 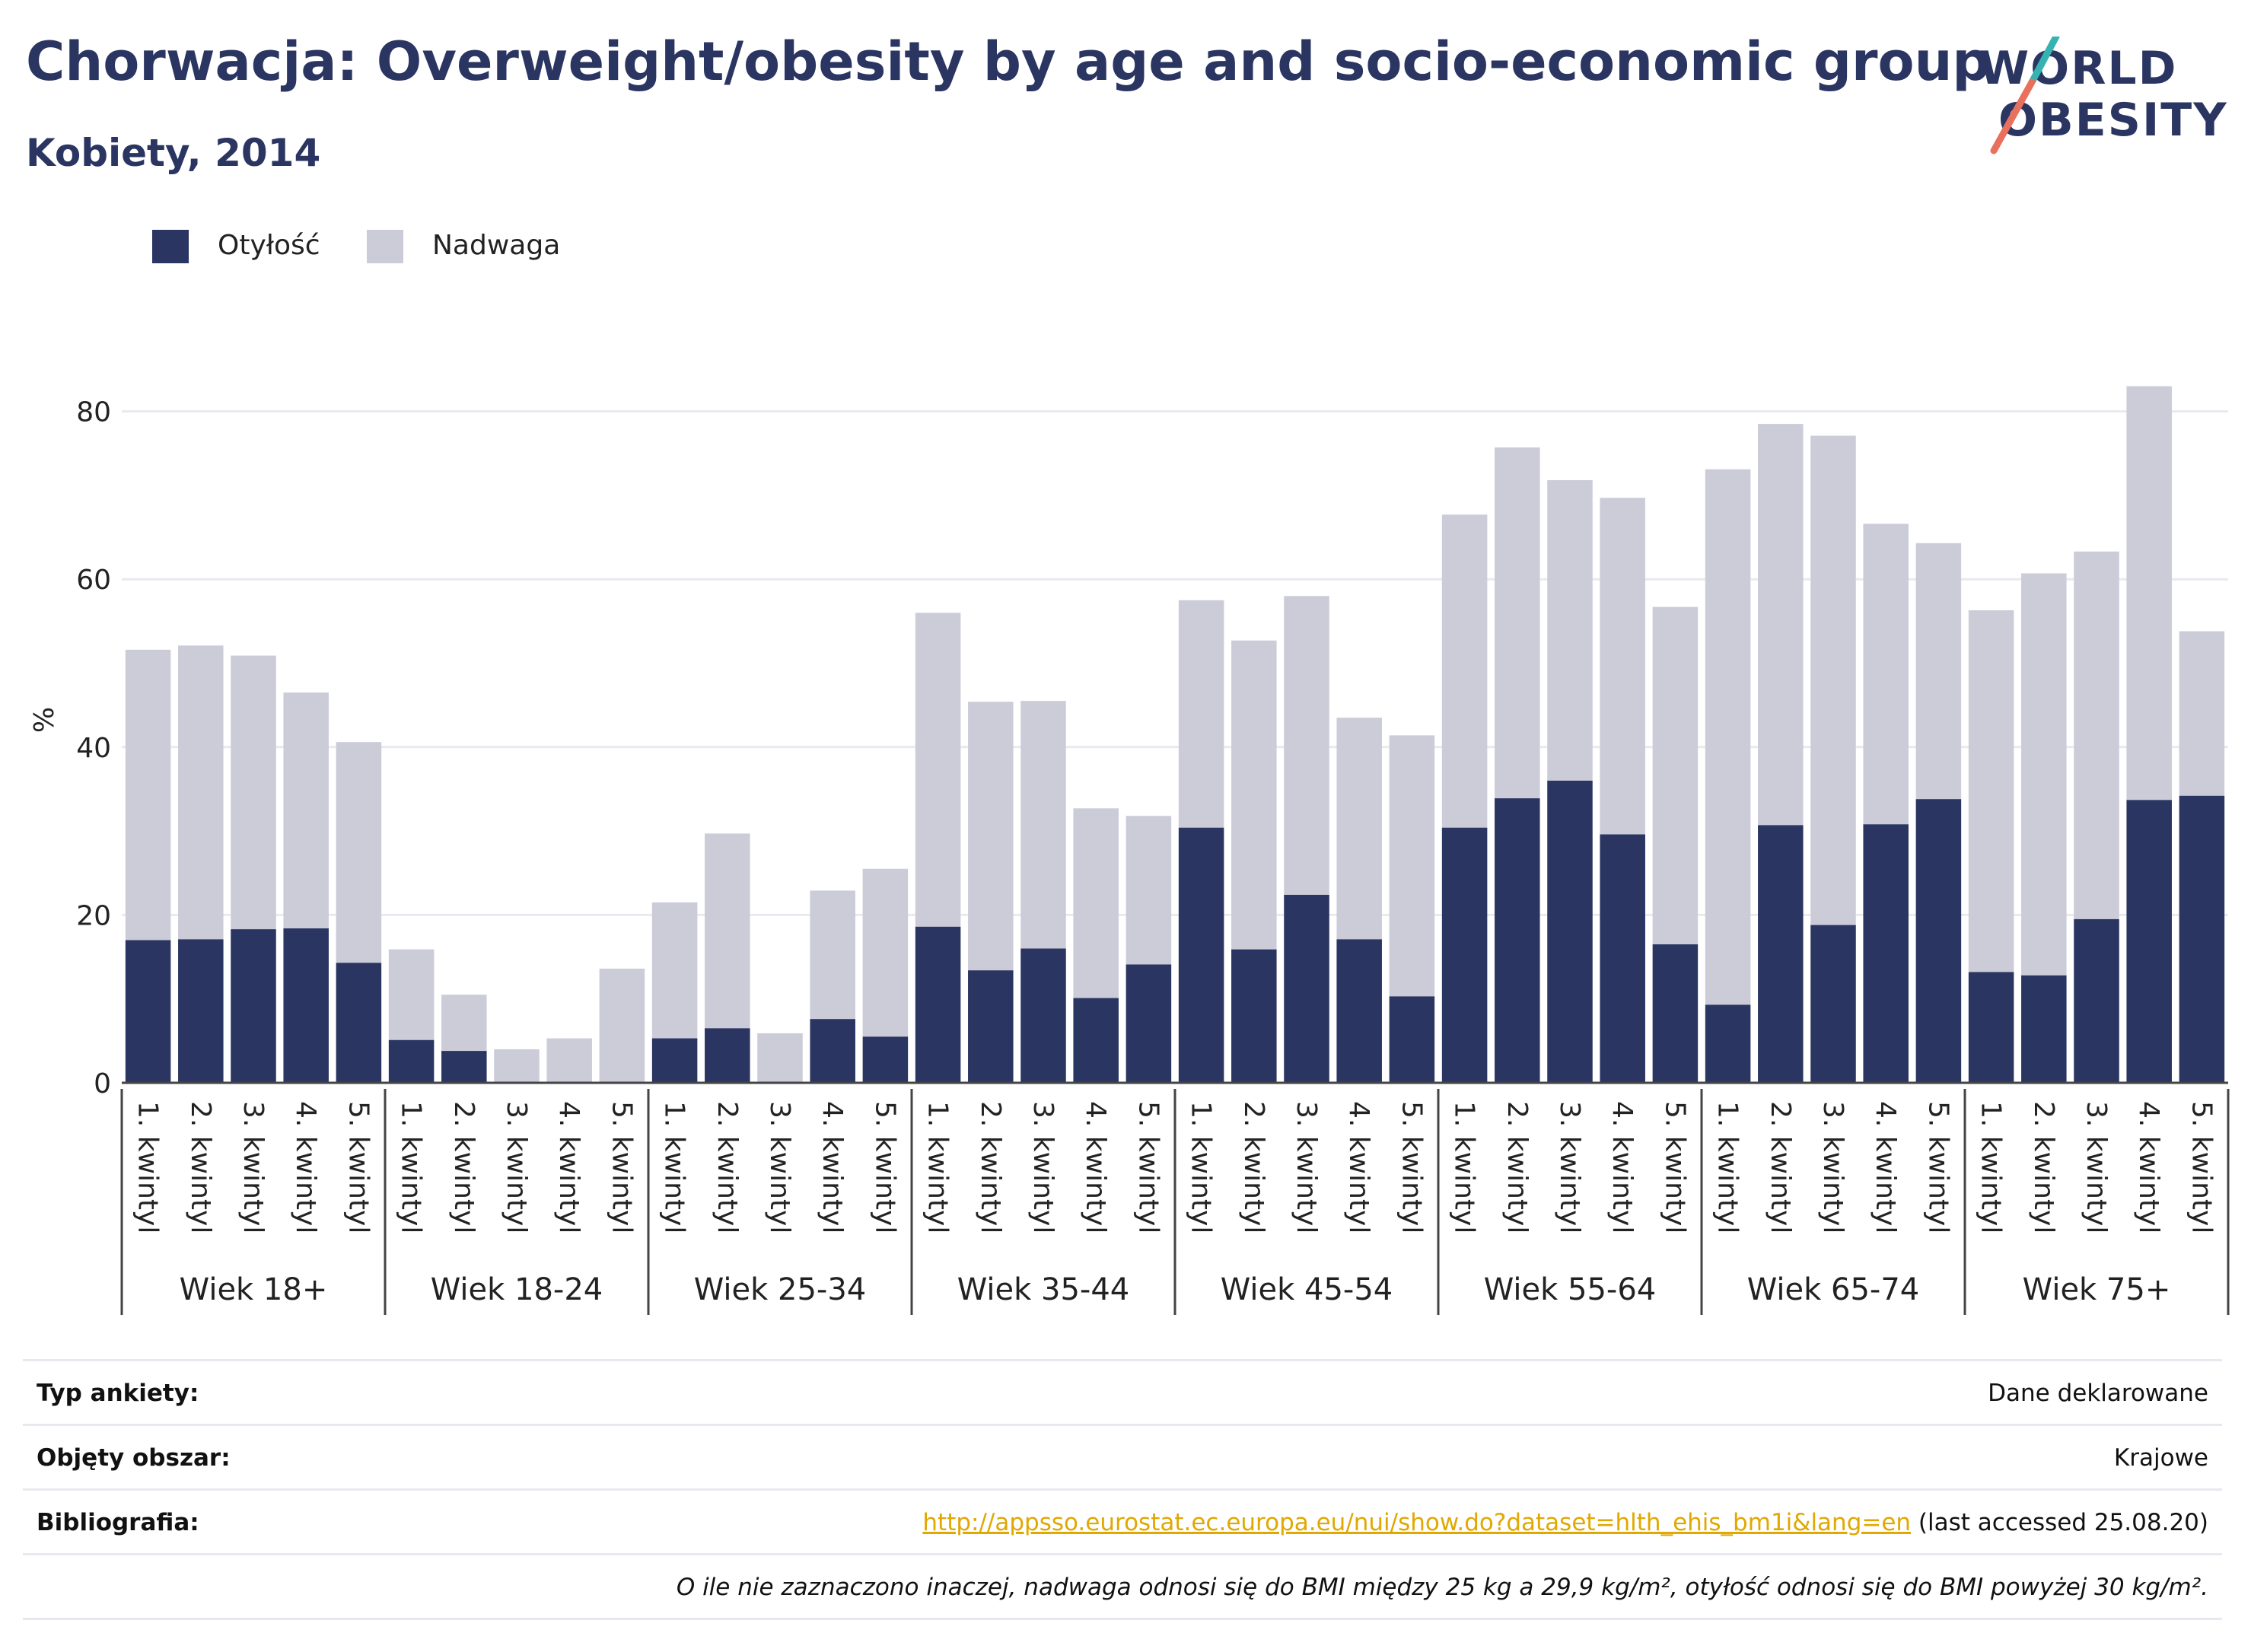 I want to click on logo-word-world: WORLD, so click(x=2078, y=68).